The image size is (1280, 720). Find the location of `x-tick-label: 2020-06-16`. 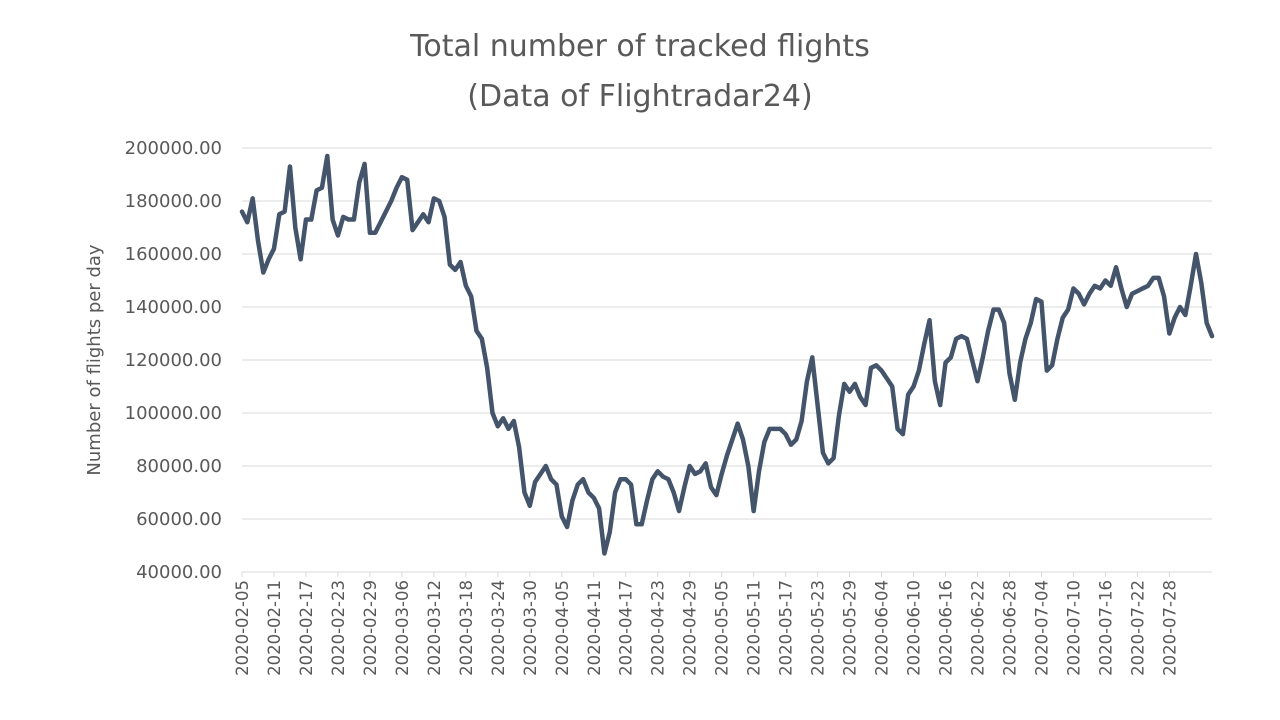

x-tick-label: 2020-06-16 is located at coordinates (946, 628).